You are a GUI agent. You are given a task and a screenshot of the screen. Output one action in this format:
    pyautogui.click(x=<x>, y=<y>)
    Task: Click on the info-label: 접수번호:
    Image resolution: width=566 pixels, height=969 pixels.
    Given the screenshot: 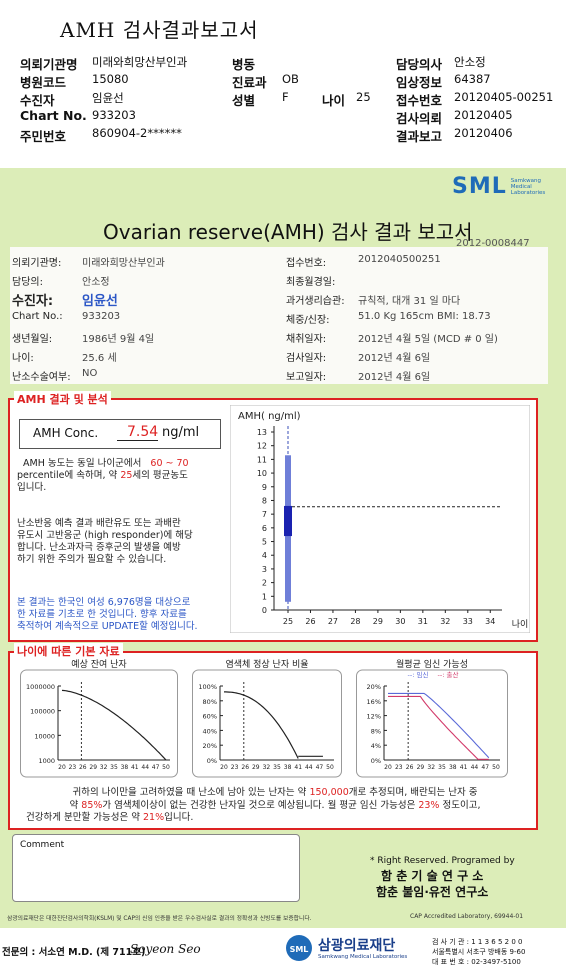 What is the action you would take?
    pyautogui.click(x=306, y=263)
    